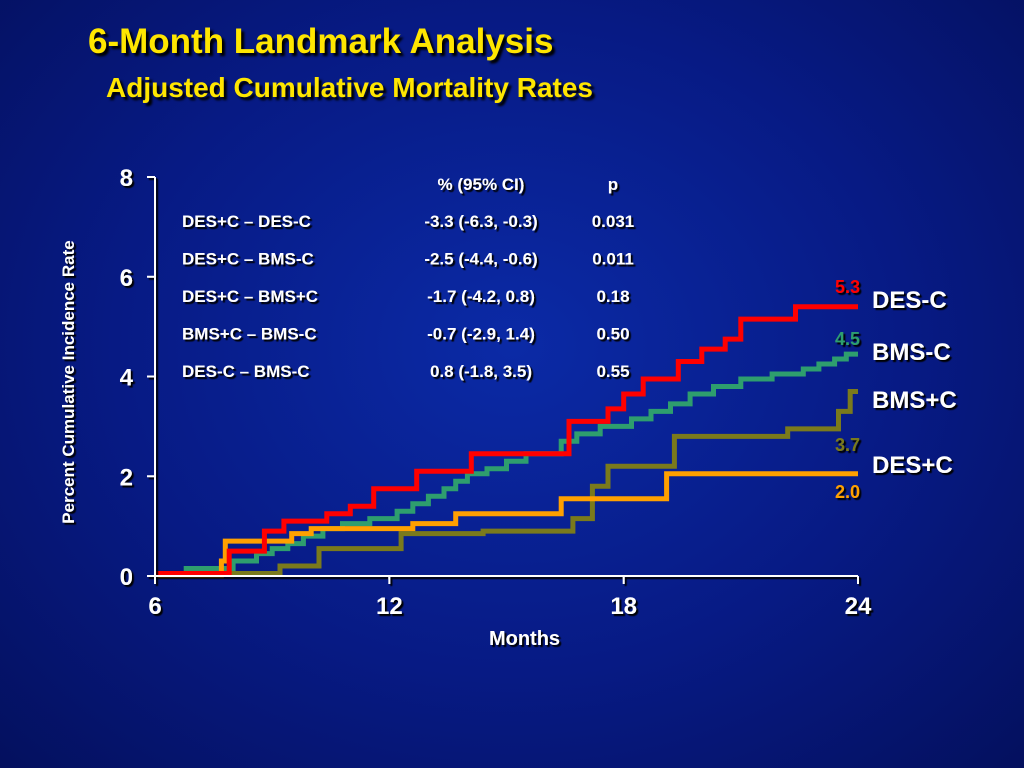 This screenshot has width=1024, height=768. I want to click on table-cell: 0.18, so click(612, 296).